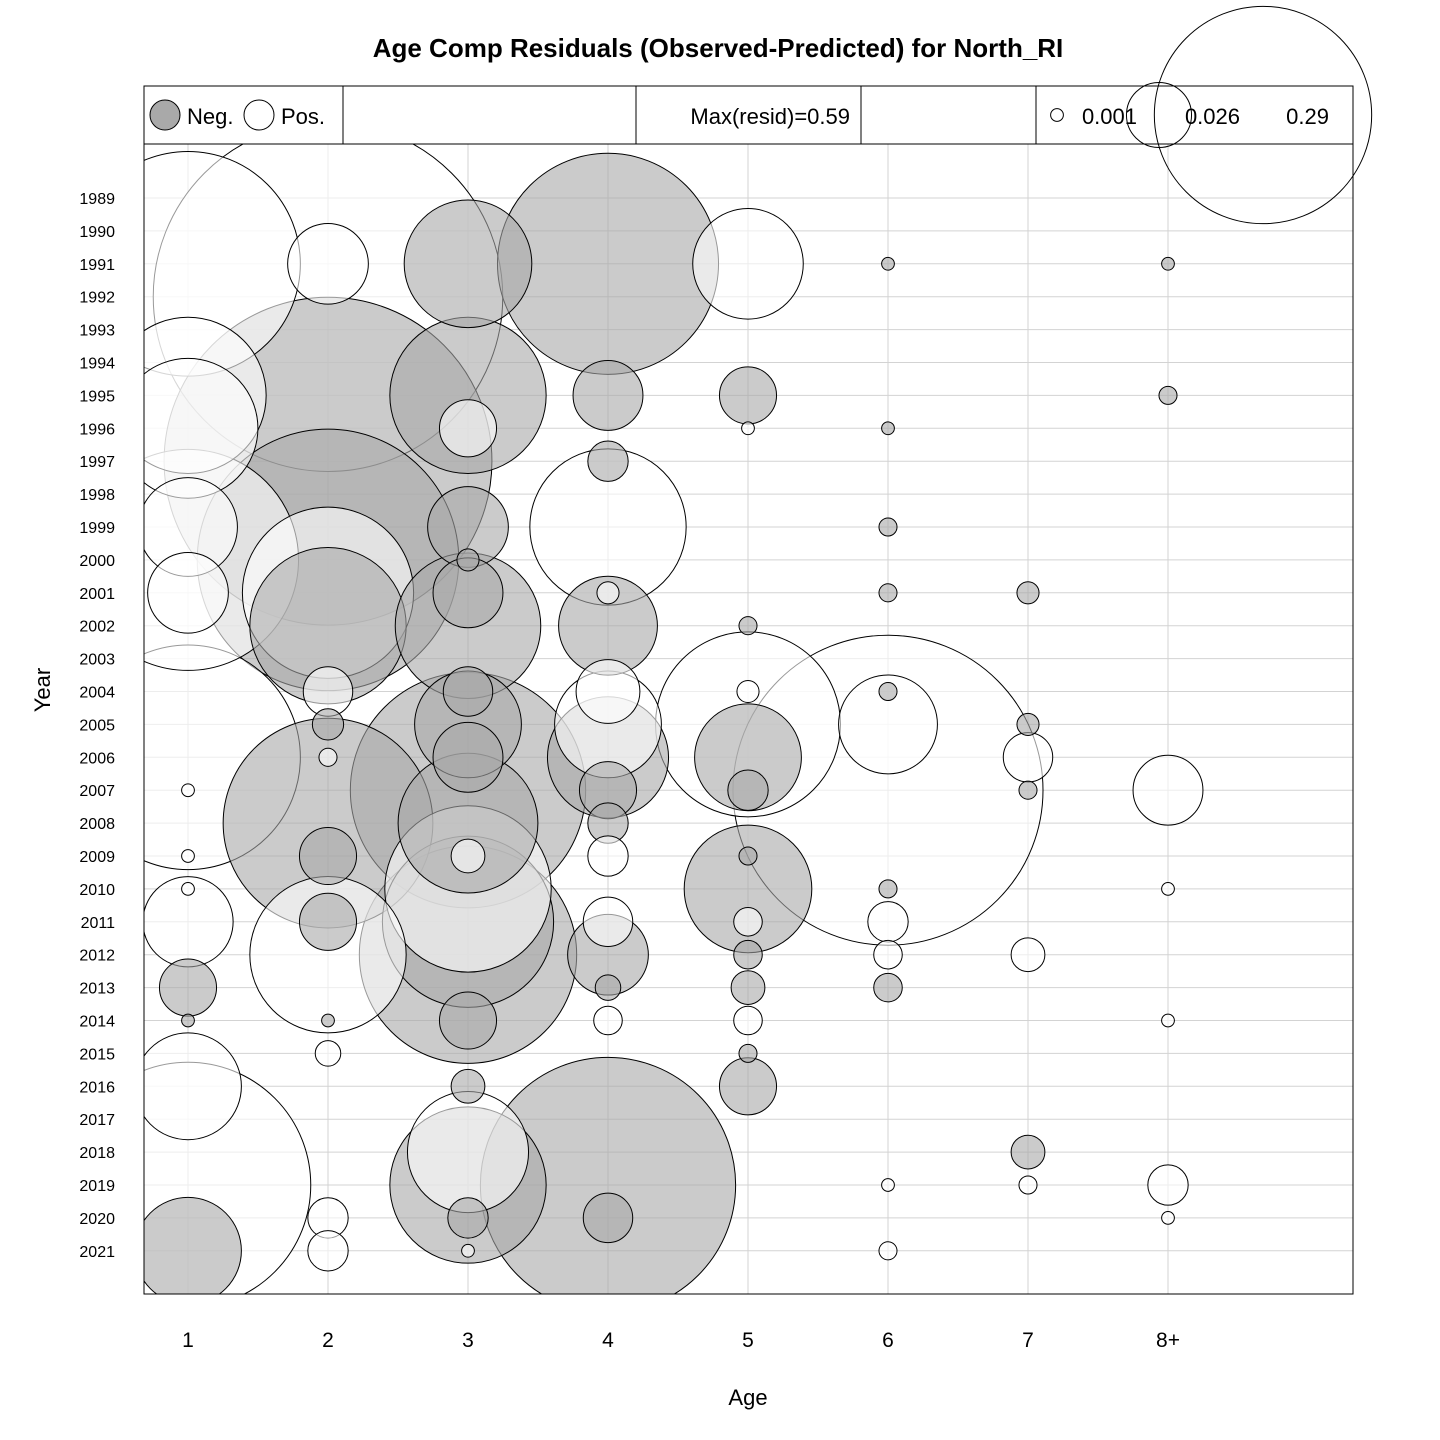 The image size is (1440, 1440). I want to click on legend-size-label: 0.026, so click(1212, 116).